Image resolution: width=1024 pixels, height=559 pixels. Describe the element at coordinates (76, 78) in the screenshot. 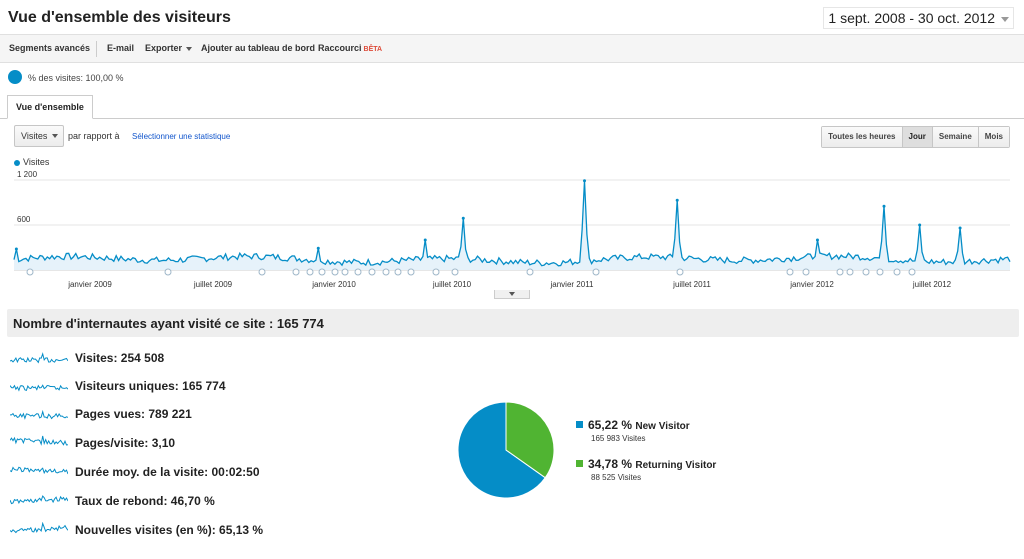

I see `segment-percentage: % des visites: 100,00 %` at that location.